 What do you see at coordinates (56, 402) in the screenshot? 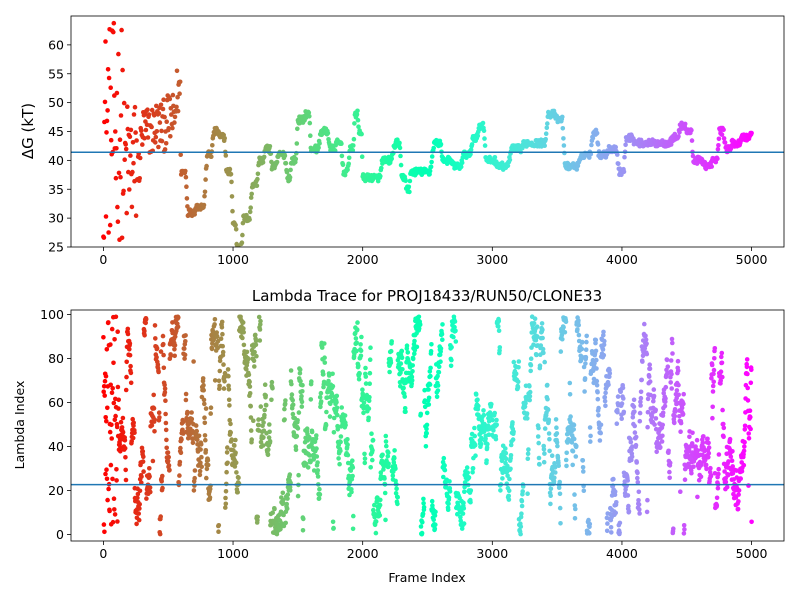
I see `y-tick-label: 60` at bounding box center [56, 402].